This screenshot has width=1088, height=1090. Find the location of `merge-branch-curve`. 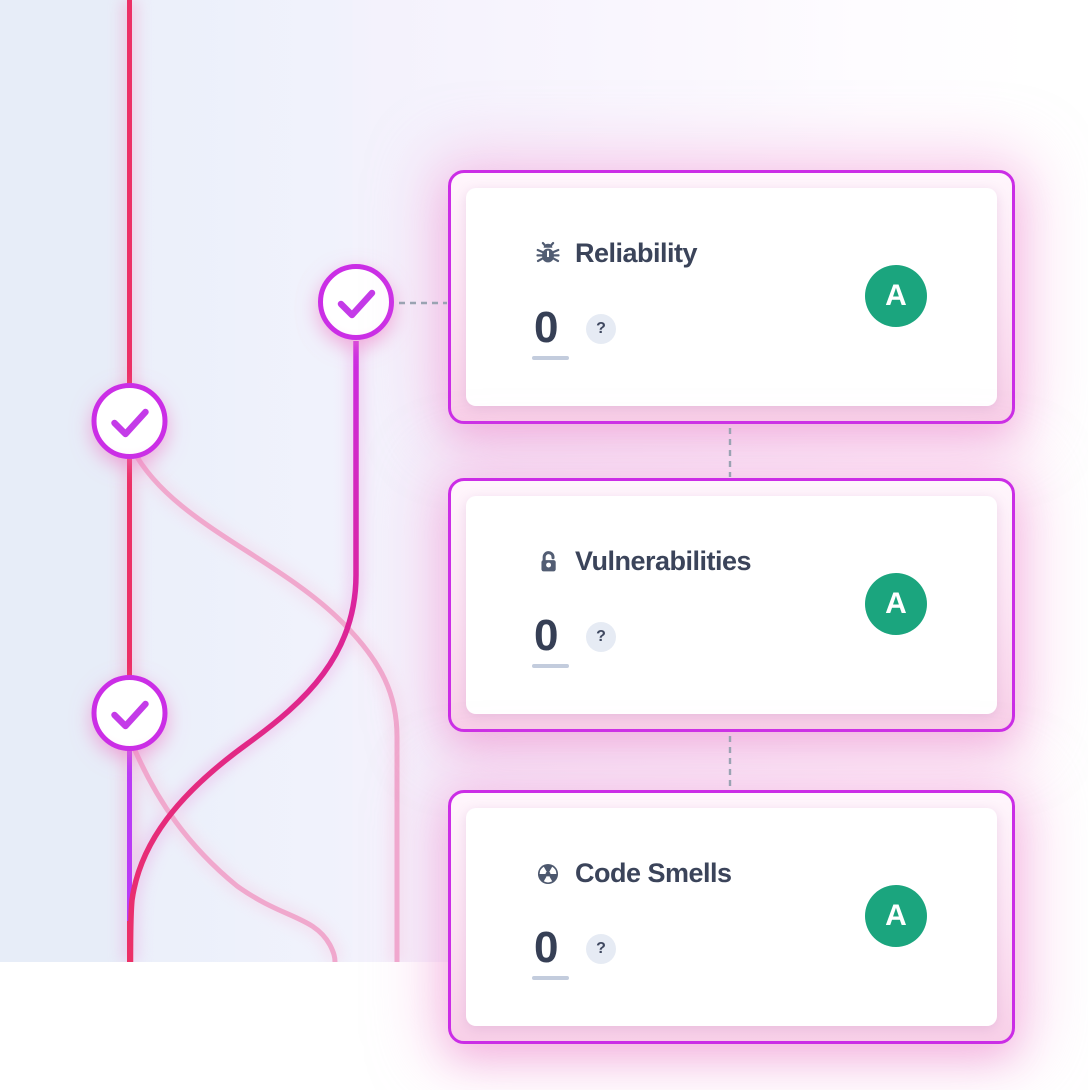

merge-branch-curve is located at coordinates (243, 652).